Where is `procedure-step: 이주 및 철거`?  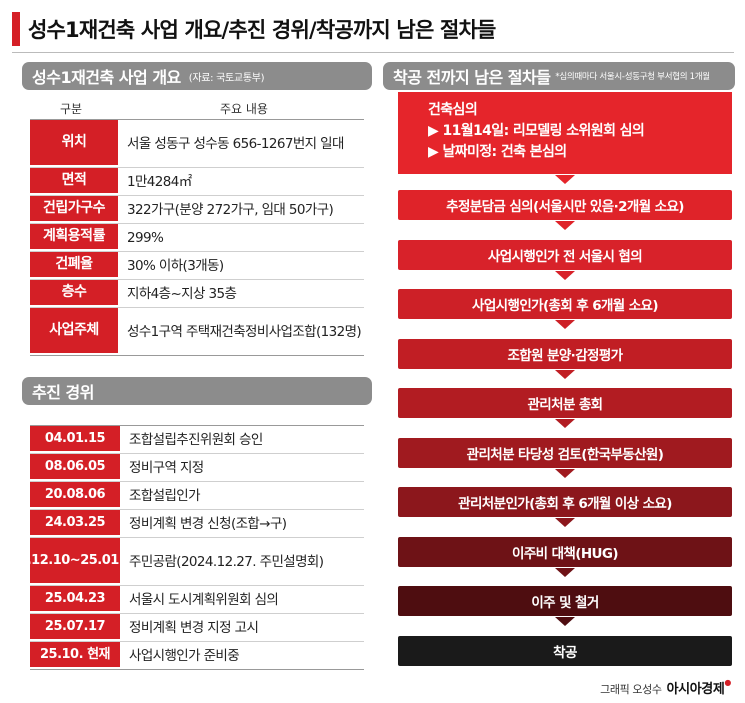
procedure-step: 이주 및 철거 is located at coordinates (565, 601).